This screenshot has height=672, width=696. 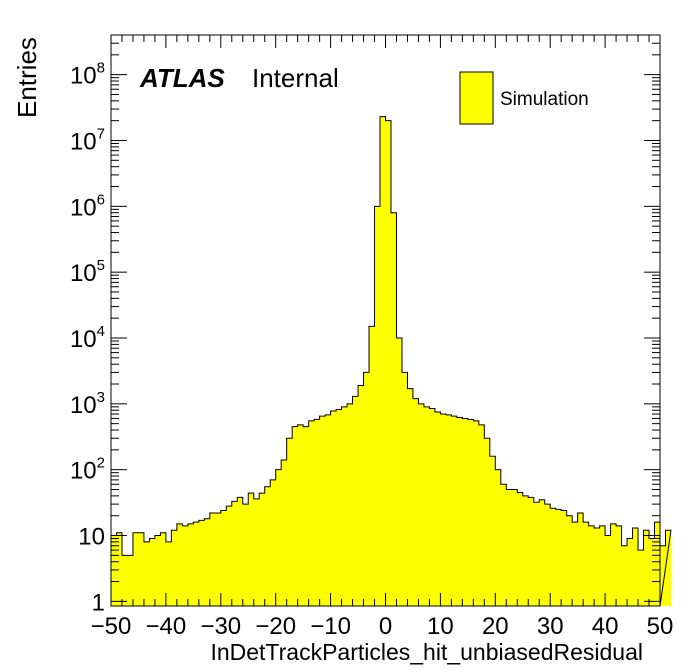 What do you see at coordinates (87, 404) in the screenshot?
I see `y-tick-label: 10³` at bounding box center [87, 404].